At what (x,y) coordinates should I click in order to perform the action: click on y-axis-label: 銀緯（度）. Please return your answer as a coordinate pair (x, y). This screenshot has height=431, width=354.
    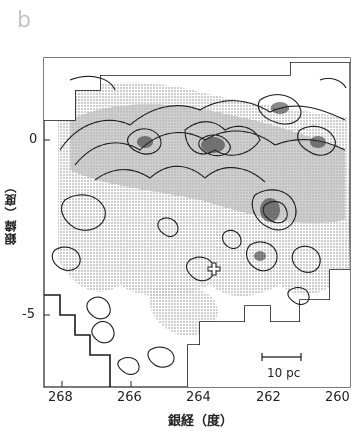
    Looking at the image, I should click on (11, 212).